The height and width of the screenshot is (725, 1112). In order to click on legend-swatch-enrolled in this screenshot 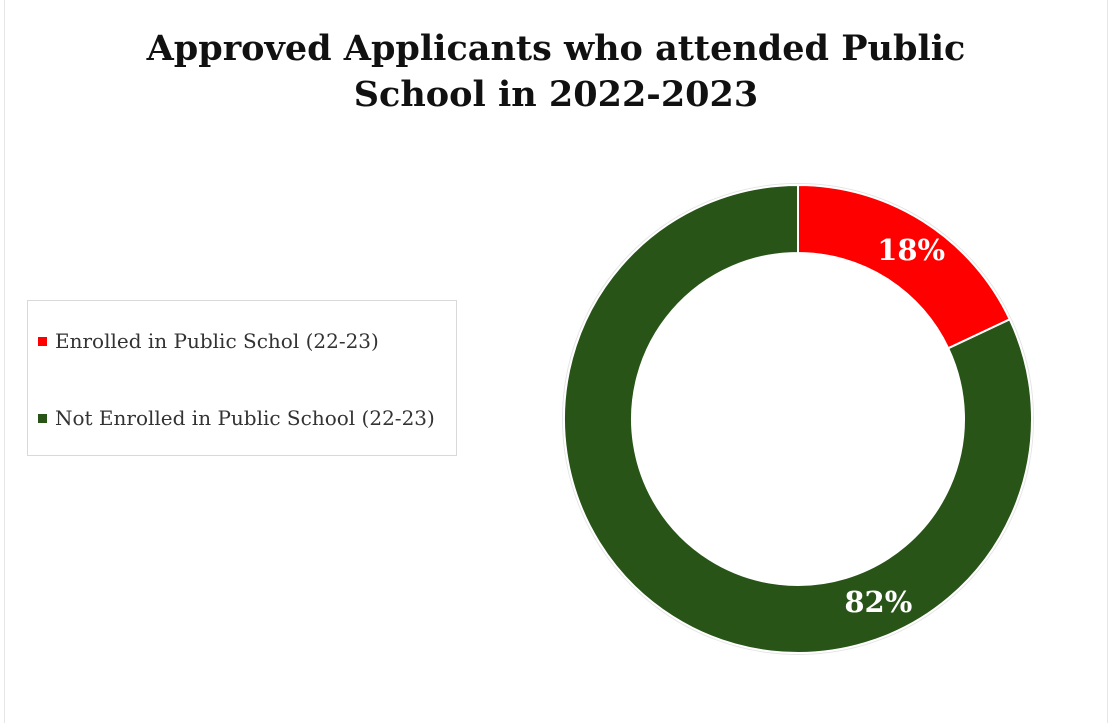, I will do `click(42, 341)`.